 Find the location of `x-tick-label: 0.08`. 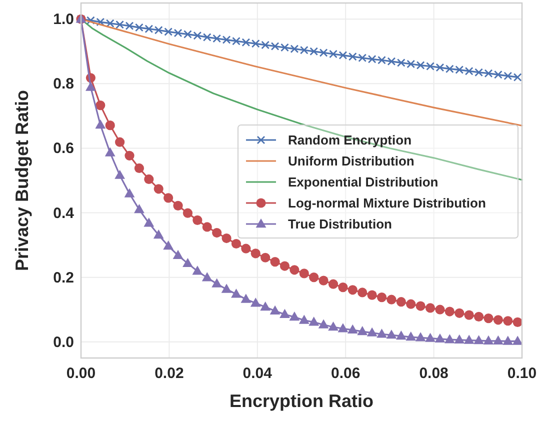

x-tick-label: 0.08 is located at coordinates (433, 373).